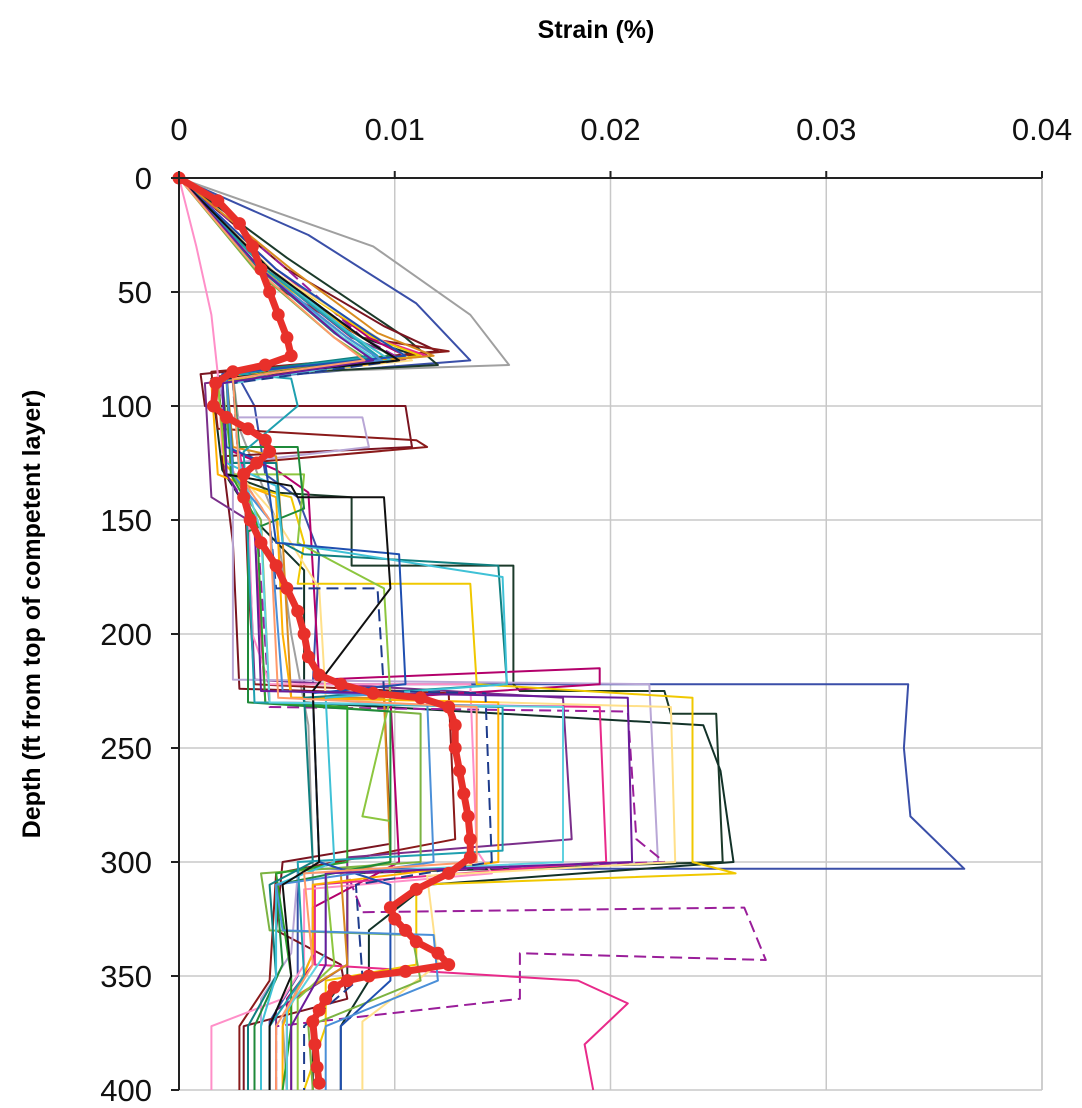 This screenshot has width=1082, height=1108. Describe the element at coordinates (143, 178) in the screenshot. I see `y-tick-label: 0` at that location.